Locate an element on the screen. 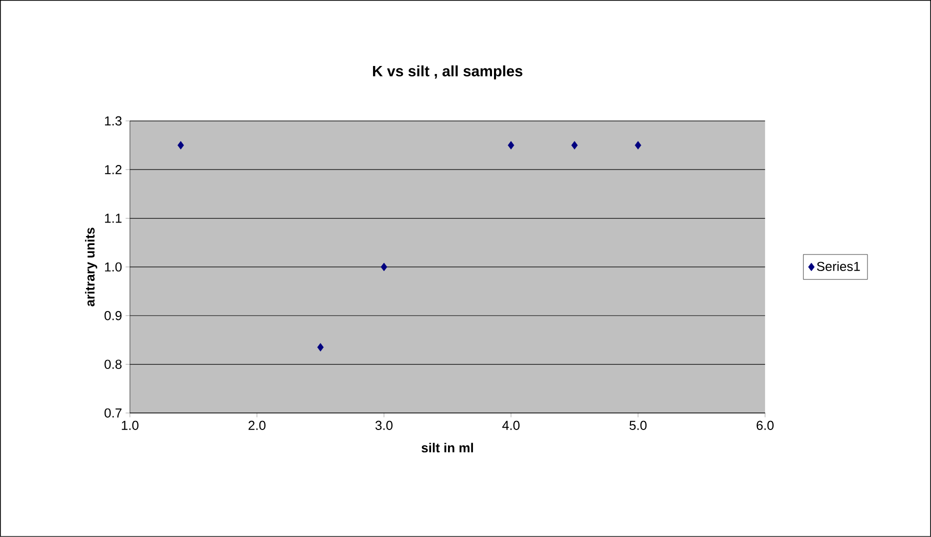 This screenshot has height=537, width=931. x-tick-label: 6.0 is located at coordinates (765, 425).